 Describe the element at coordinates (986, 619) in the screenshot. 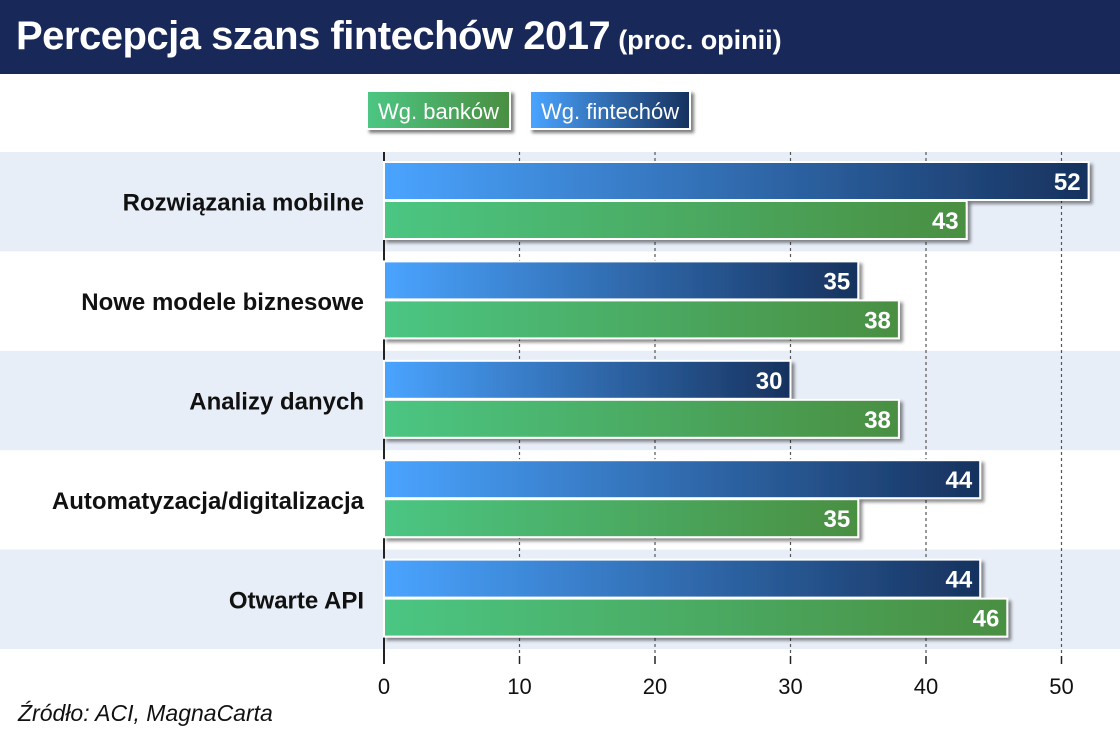

I see `bar-bank-value: 46` at that location.